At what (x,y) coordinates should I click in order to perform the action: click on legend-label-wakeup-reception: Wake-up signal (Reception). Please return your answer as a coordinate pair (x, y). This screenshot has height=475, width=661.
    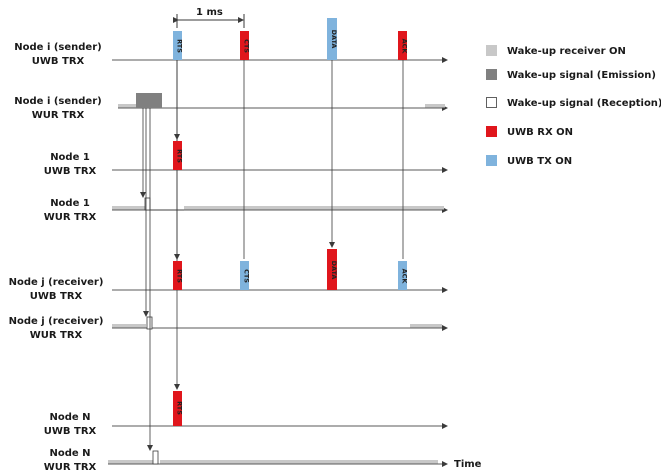
    Looking at the image, I should click on (584, 103).